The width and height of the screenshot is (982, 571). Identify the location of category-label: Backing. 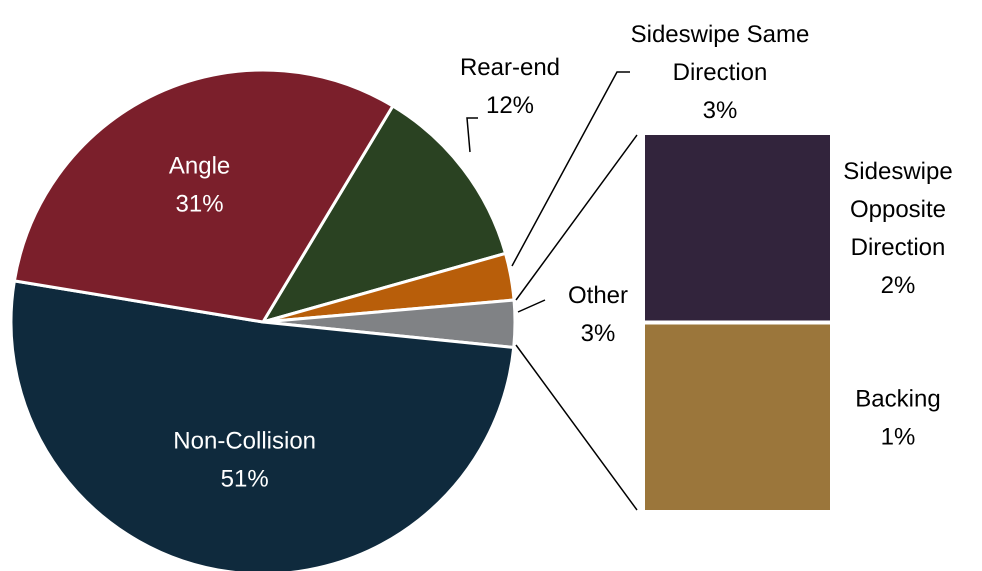
(898, 398).